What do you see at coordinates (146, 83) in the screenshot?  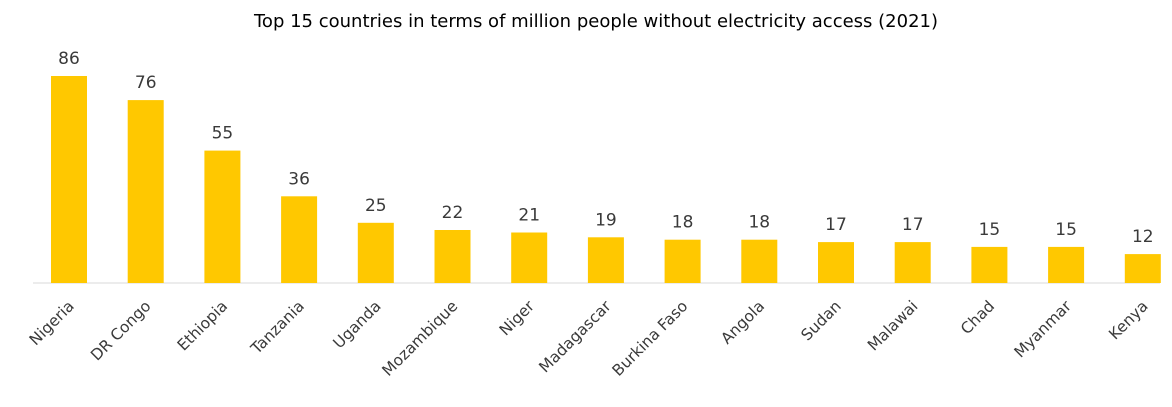 I see `data-label-dr-congo: 76` at bounding box center [146, 83].